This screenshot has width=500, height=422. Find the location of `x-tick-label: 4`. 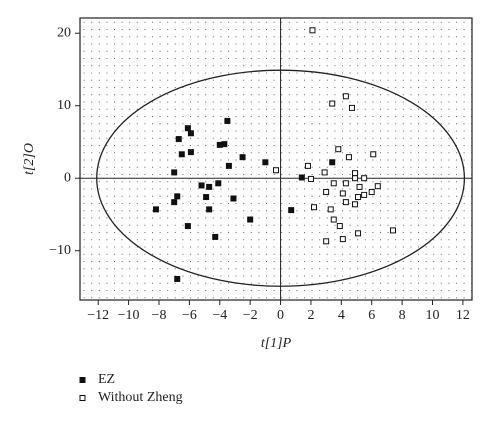

x-tick-label: 4 is located at coordinates (341, 315).